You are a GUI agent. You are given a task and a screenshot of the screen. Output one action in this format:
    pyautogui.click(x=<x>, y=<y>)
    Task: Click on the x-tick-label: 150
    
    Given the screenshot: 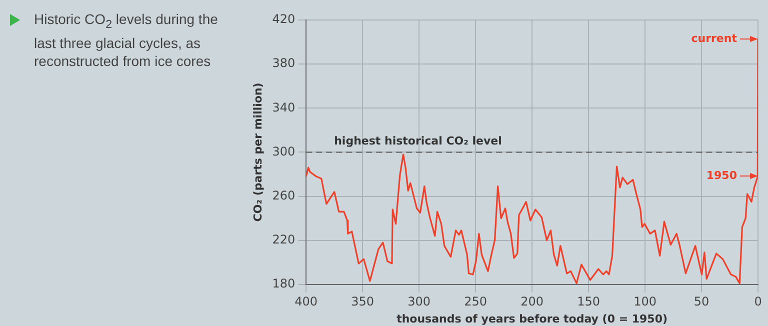 What is the action you would take?
    pyautogui.click(x=588, y=301)
    